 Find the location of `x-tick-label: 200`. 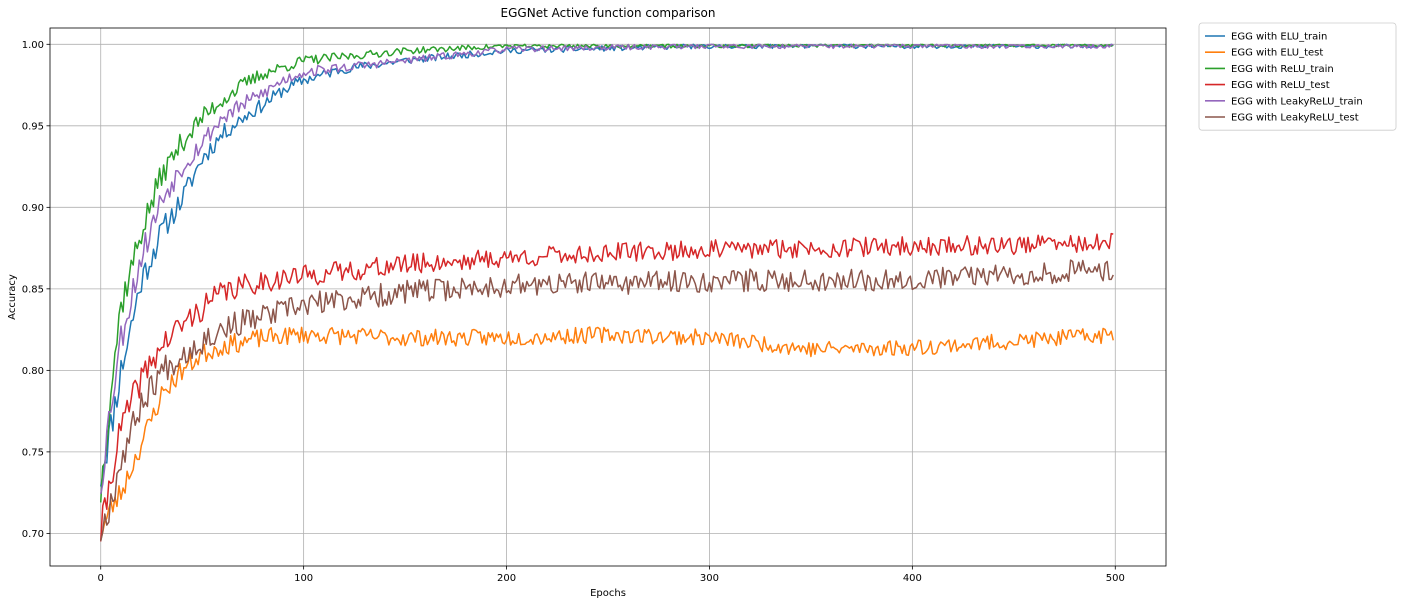

x-tick-label: 200 is located at coordinates (506, 578).